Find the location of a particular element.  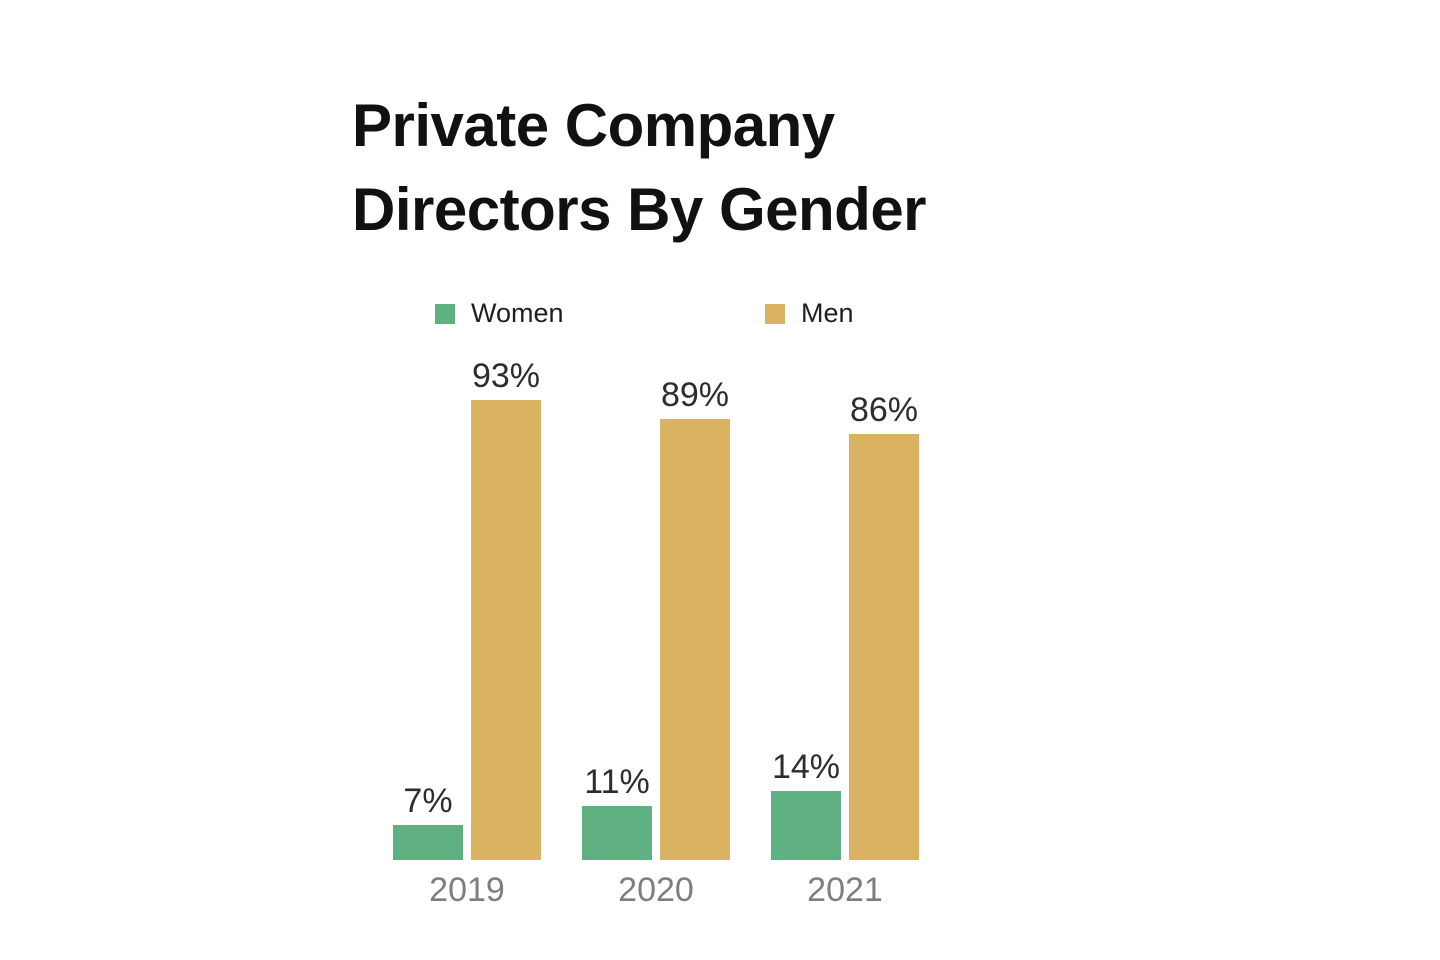

legend-item-men: Men is located at coordinates (809, 313).